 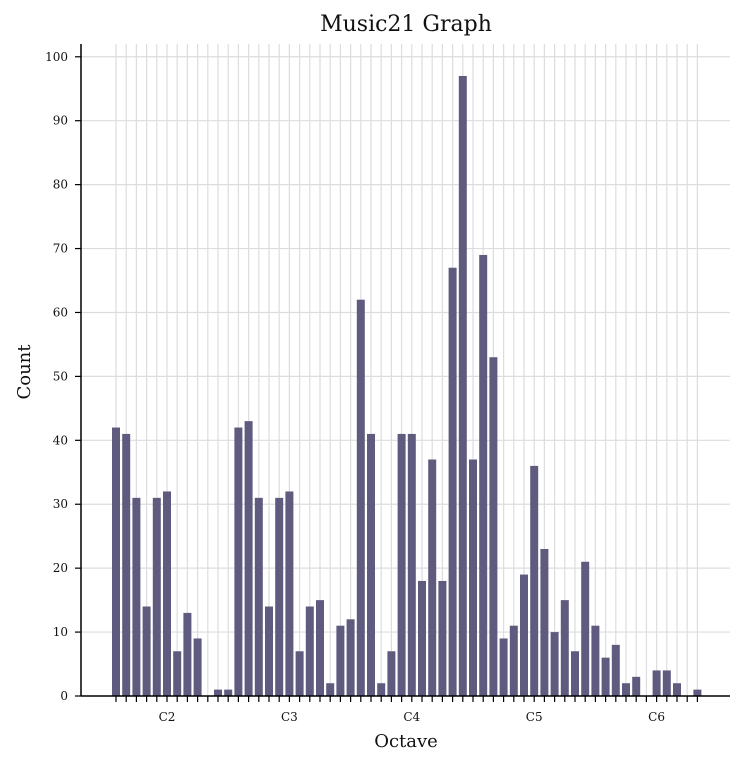 I want to click on y-tick-label: 60, so click(x=60, y=312).